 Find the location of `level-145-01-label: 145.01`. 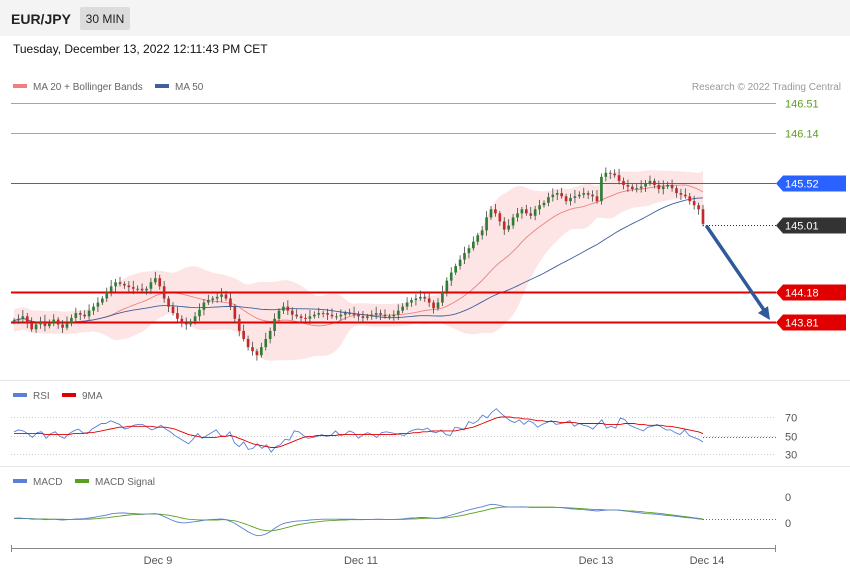

level-145-01-label: 145.01 is located at coordinates (802, 227).